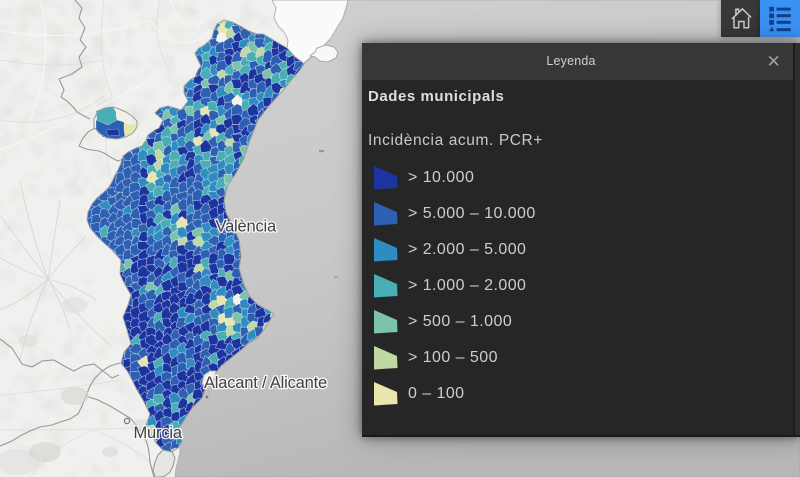  Describe the element at coordinates (158, 433) in the screenshot. I see `svg-text: Murcia` at that location.